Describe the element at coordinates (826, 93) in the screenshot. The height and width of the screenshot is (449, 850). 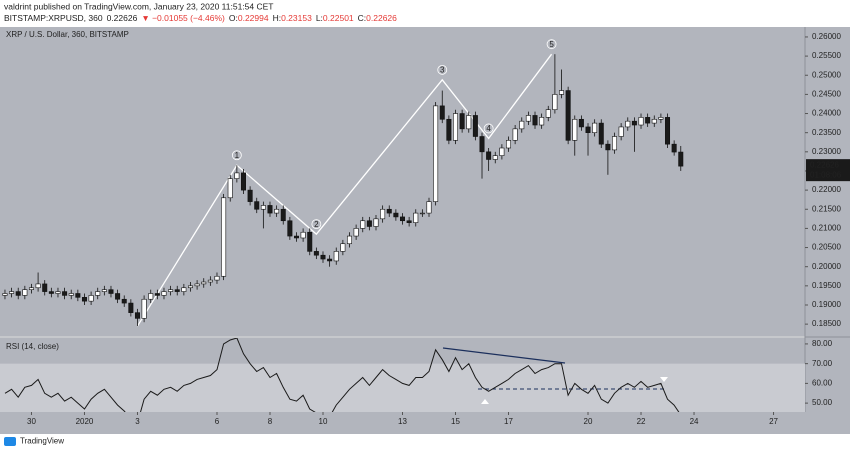
I see `y-tick-label: 0.24500` at that location.